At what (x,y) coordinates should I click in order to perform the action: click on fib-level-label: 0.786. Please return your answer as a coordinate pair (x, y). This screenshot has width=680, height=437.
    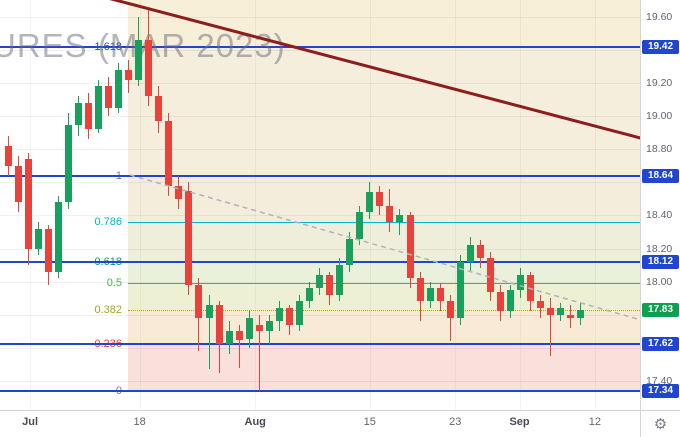
    Looking at the image, I should click on (108, 222).